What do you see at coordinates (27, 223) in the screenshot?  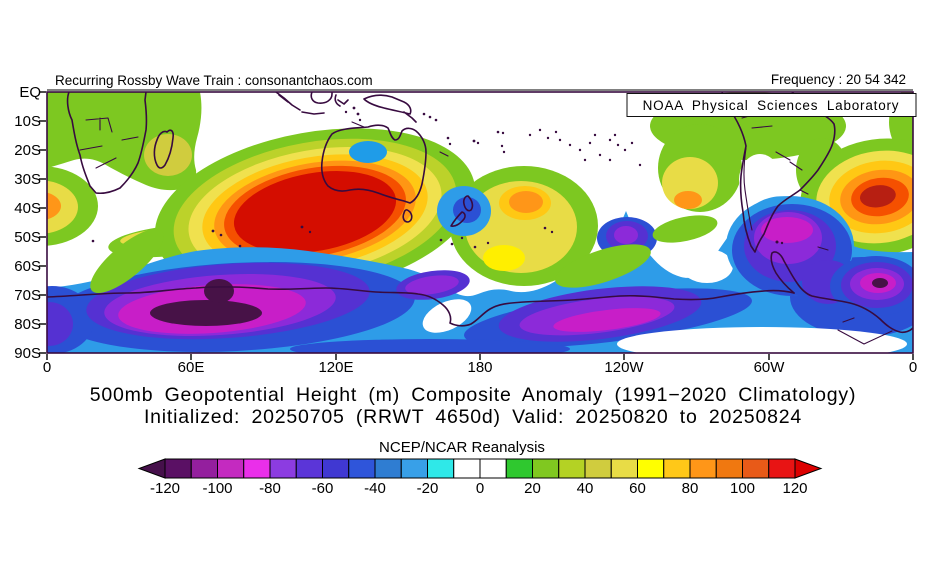 I see `lat-axis: EQ 10S 20S 30S 40S 50S 60S 70S 80S 90S` at bounding box center [27, 223].